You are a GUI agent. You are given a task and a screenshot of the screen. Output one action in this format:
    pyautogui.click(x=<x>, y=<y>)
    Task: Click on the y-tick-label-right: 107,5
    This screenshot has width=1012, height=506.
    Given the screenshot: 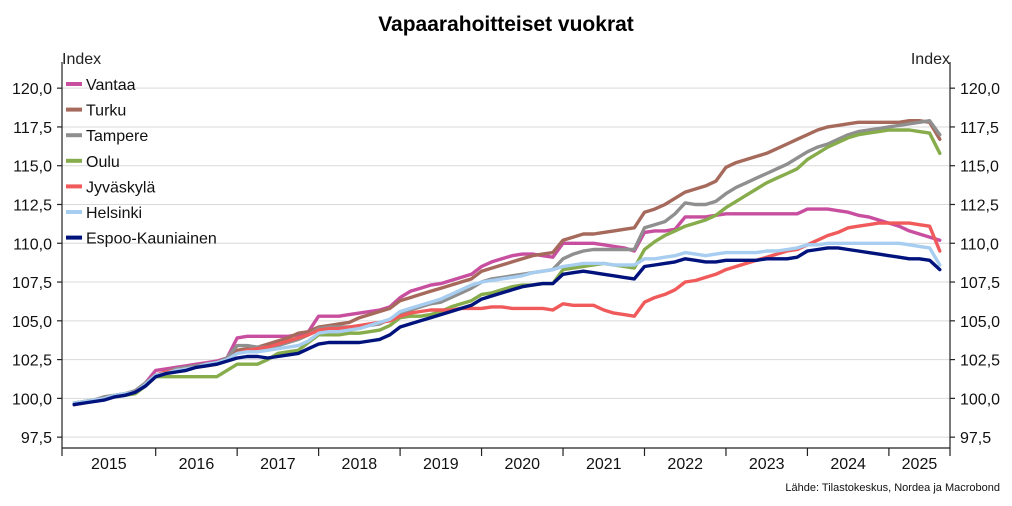 What is the action you would take?
    pyautogui.click(x=980, y=283)
    